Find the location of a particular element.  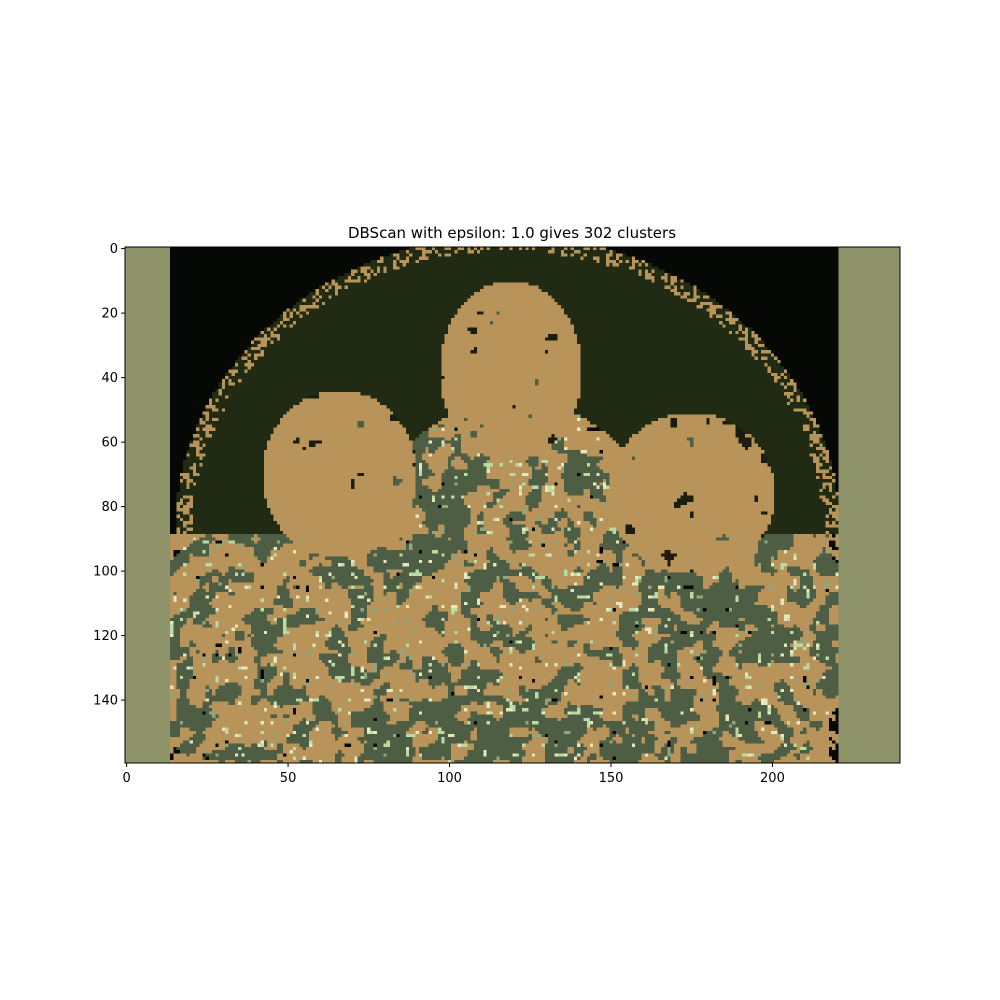

x-tick-label: 50 is located at coordinates (288, 778).